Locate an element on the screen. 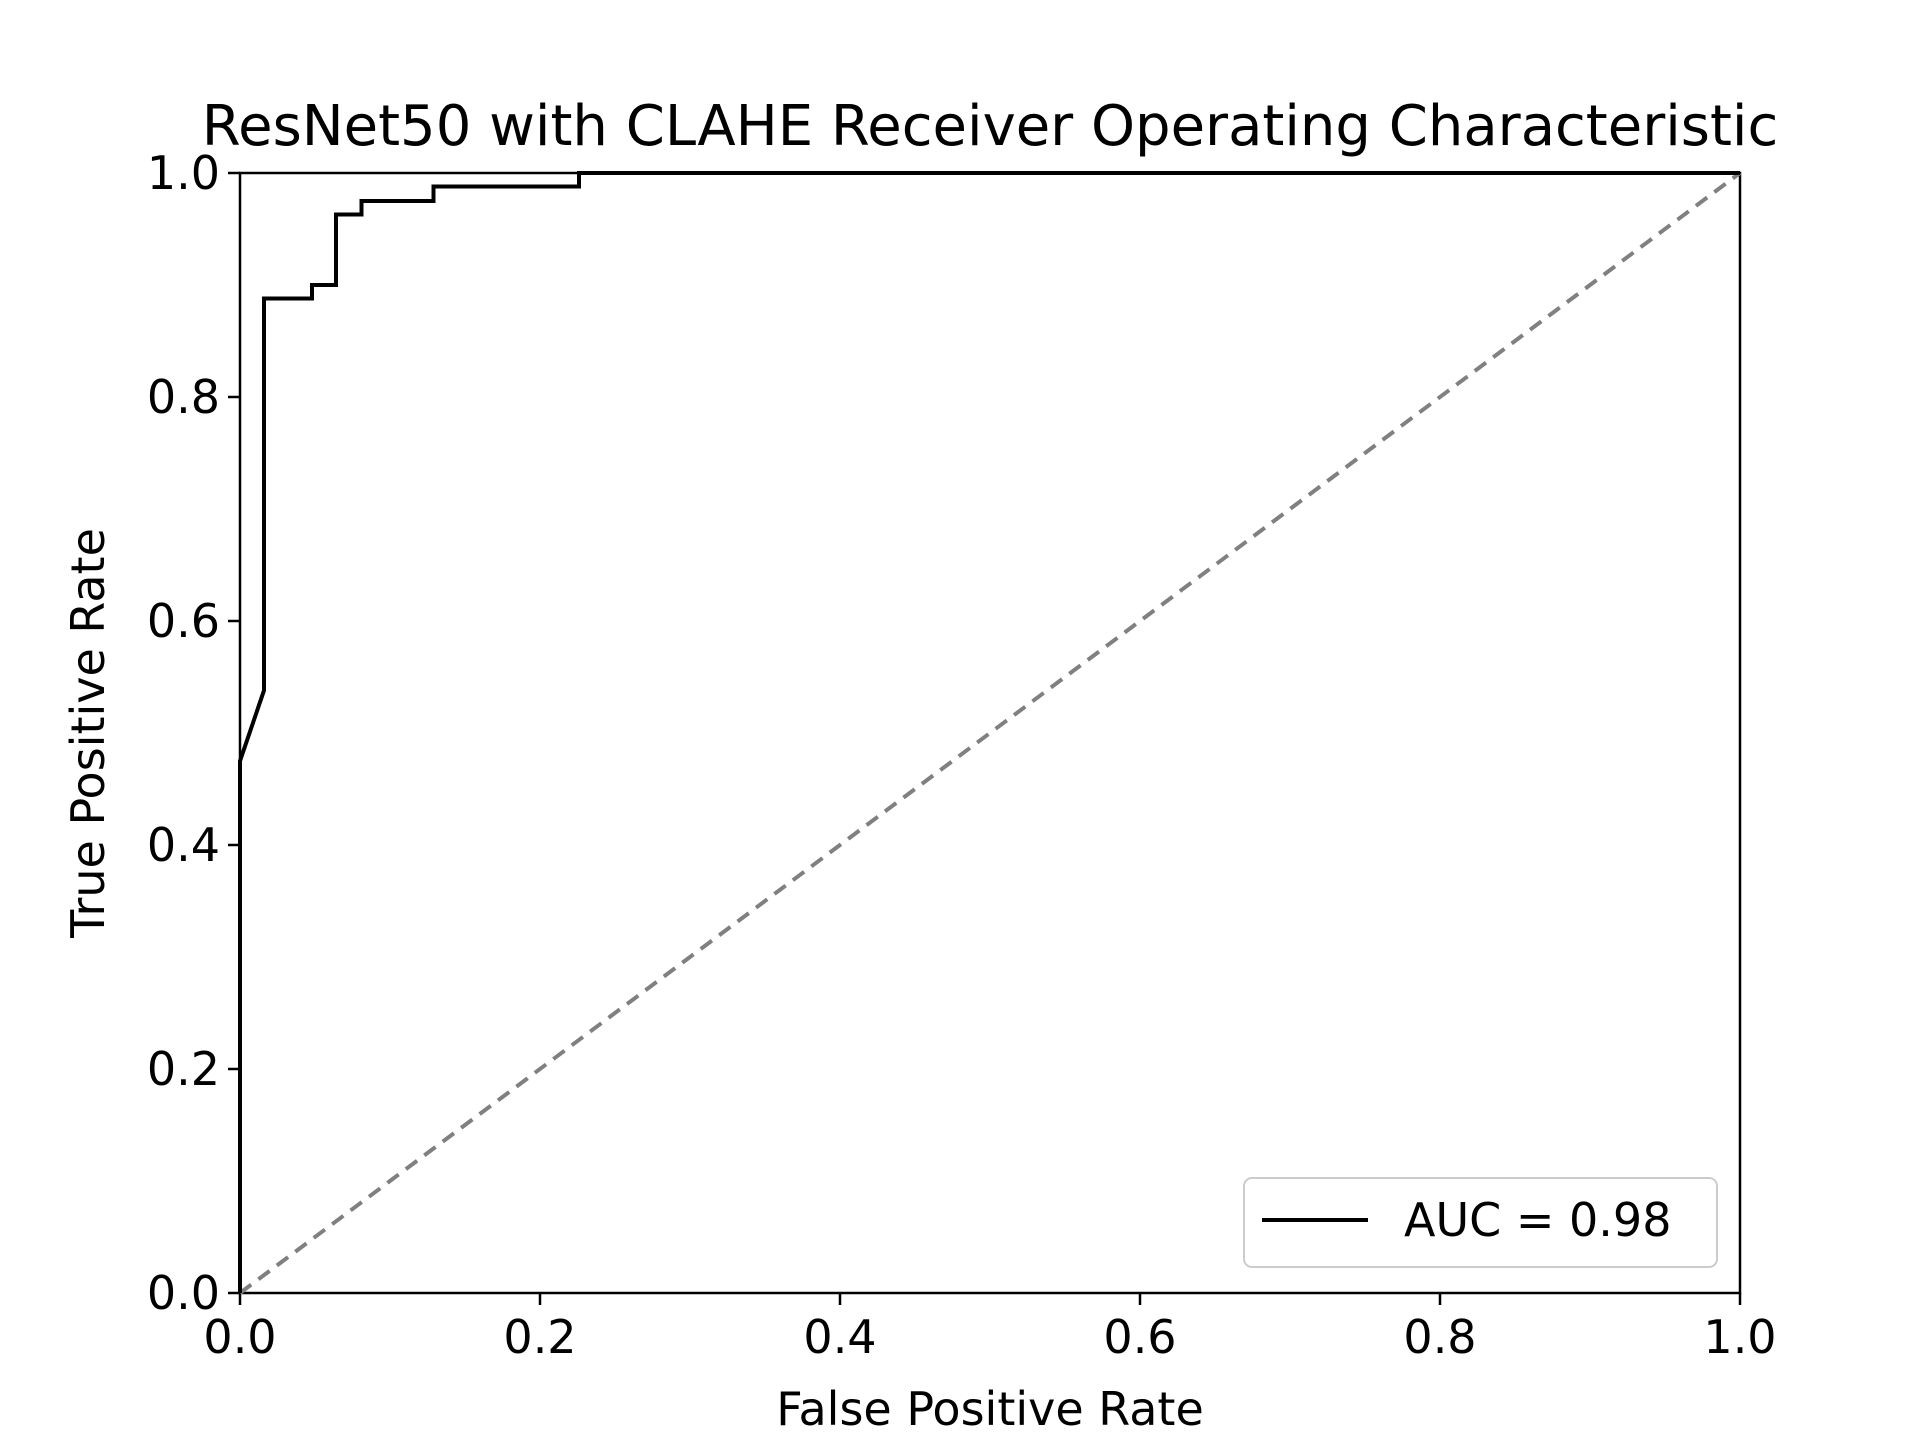 The image size is (1920, 1440). x-tick-label: 1.0 is located at coordinates (1739, 1337).